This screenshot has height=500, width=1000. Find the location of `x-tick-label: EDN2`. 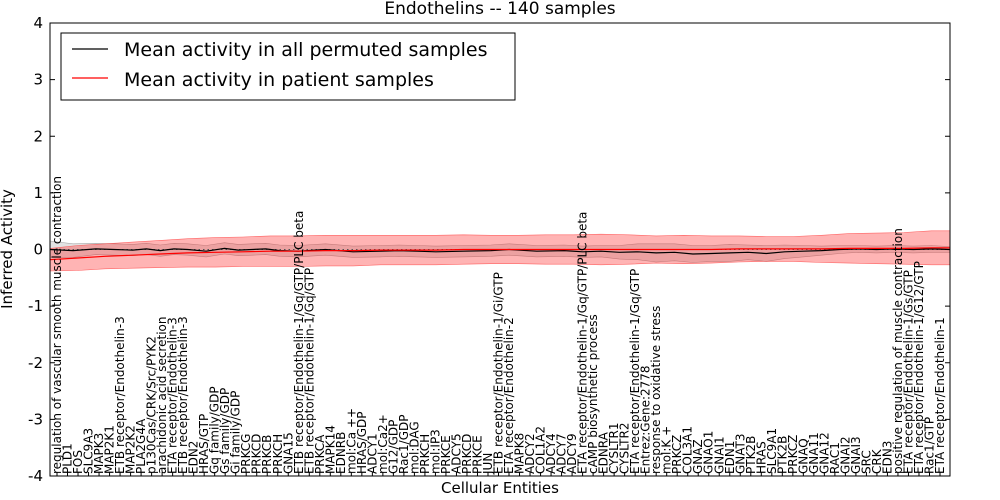

x-tick-label: EDN2 is located at coordinates (194, 457).